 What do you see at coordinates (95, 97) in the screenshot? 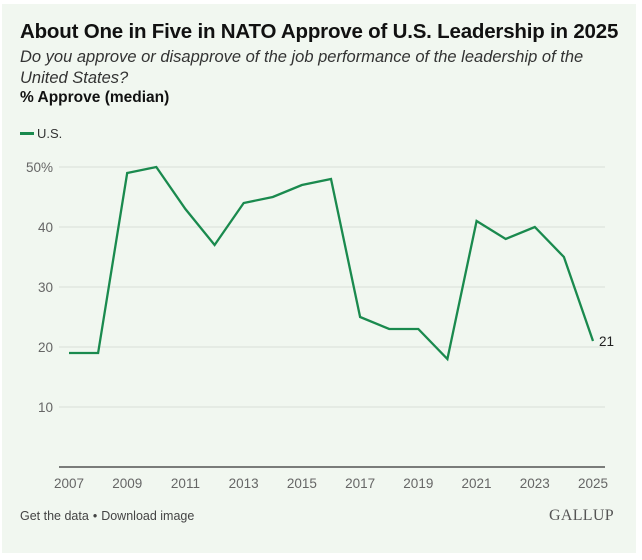
I see `measure-label: % Approve (median)` at bounding box center [95, 97].